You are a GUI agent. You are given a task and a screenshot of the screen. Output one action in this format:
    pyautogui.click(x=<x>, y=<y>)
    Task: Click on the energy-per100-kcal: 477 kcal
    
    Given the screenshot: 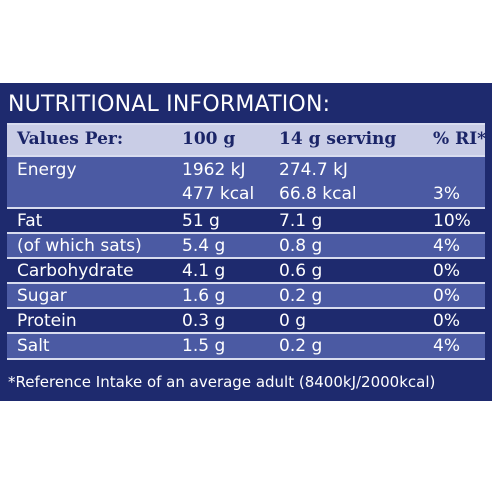 What is the action you would take?
    pyautogui.click(x=218, y=194)
    